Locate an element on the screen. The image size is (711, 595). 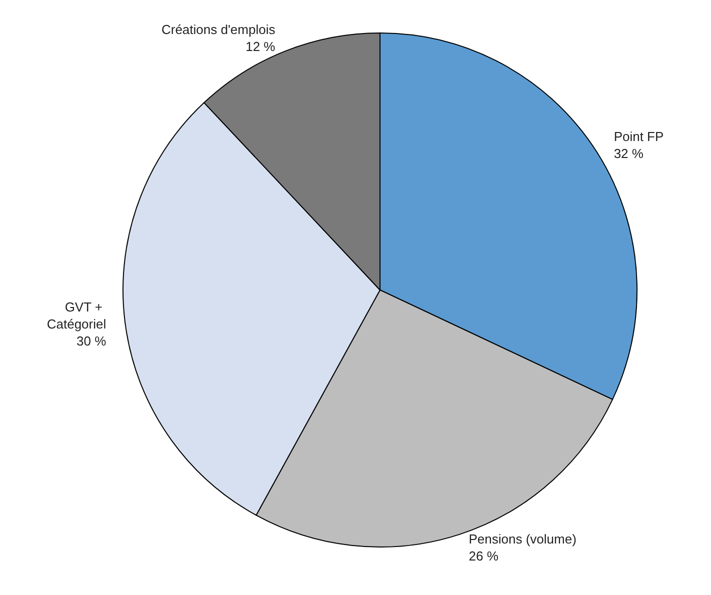
data-label: 32 % is located at coordinates (629, 153).